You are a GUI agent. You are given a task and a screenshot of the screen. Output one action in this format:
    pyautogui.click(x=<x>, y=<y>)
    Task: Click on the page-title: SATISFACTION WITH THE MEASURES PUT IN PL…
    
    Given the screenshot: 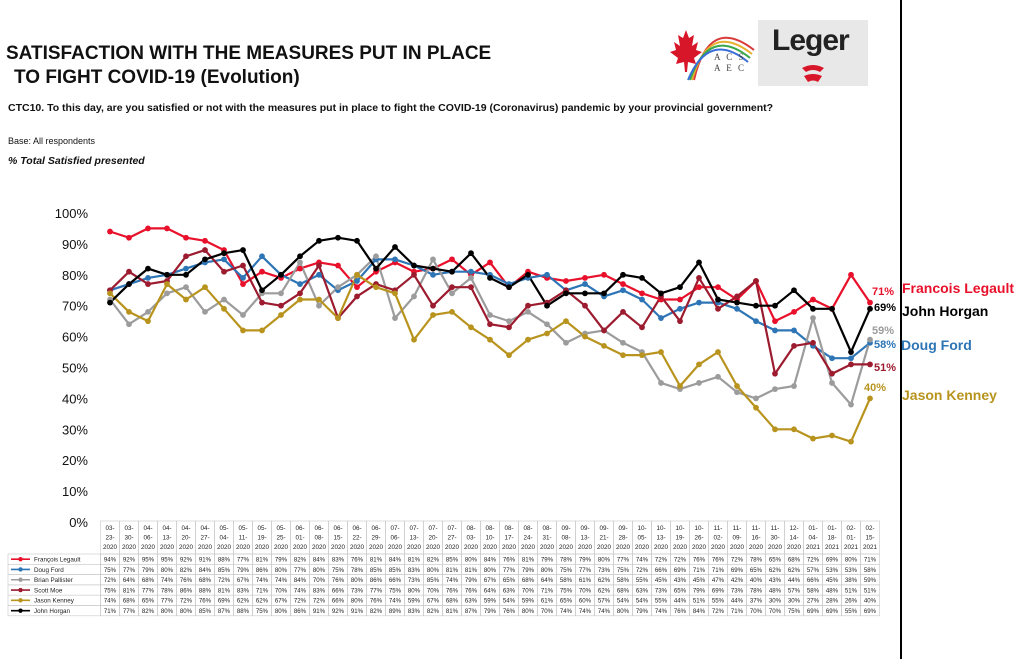 What is the action you would take?
    pyautogui.click(x=248, y=66)
    